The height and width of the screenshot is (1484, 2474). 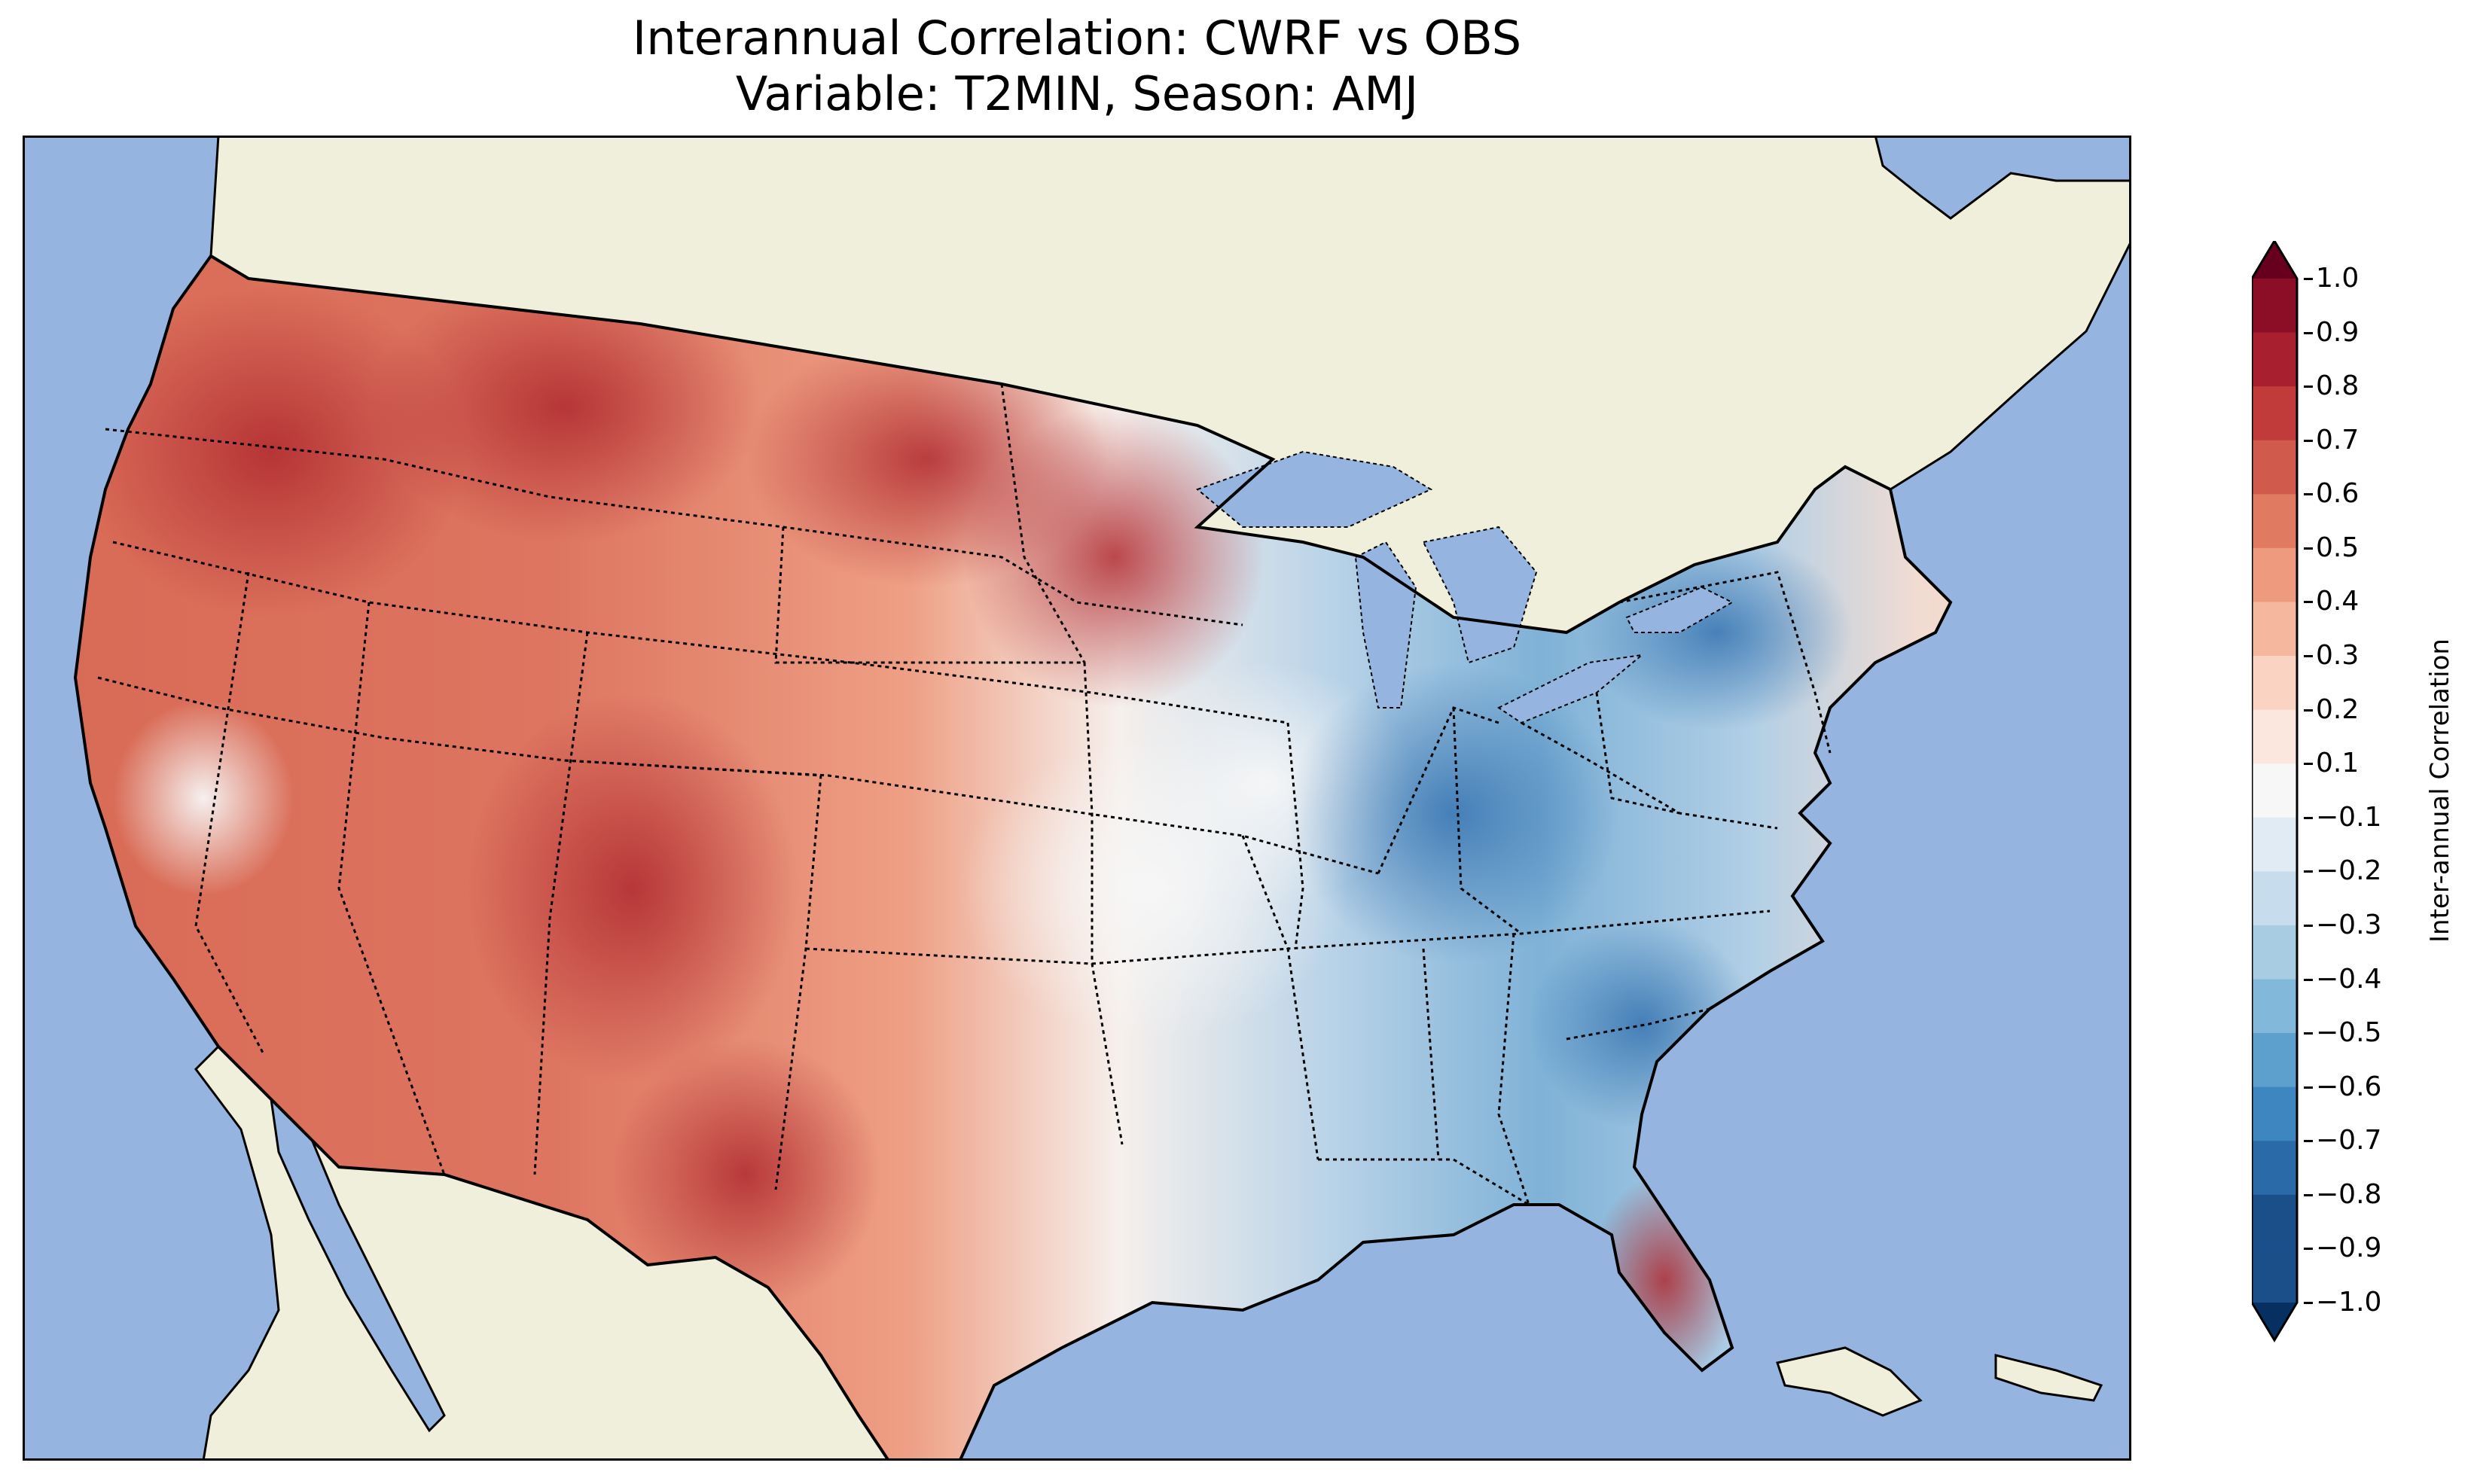 I want to click on colorbar-tick-label: −1.0, so click(x=2343, y=1302).